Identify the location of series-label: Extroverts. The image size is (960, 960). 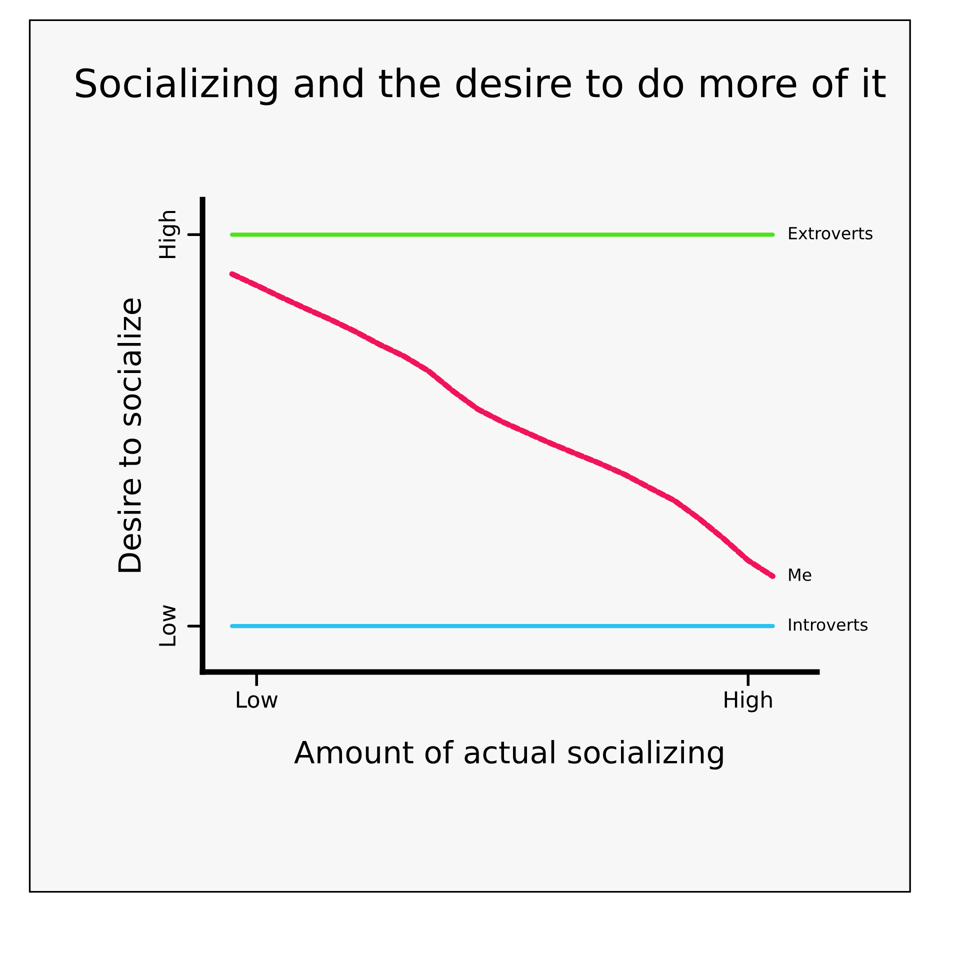
(830, 233).